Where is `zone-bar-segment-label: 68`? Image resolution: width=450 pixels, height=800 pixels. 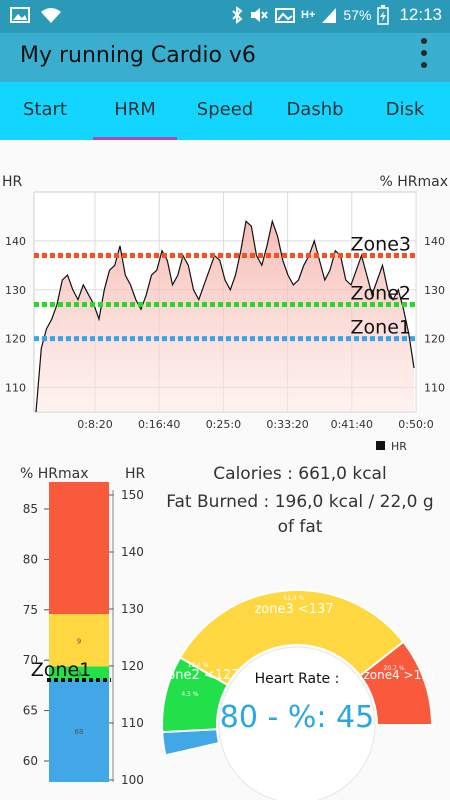 zone-bar-segment-label: 68 is located at coordinates (79, 732).